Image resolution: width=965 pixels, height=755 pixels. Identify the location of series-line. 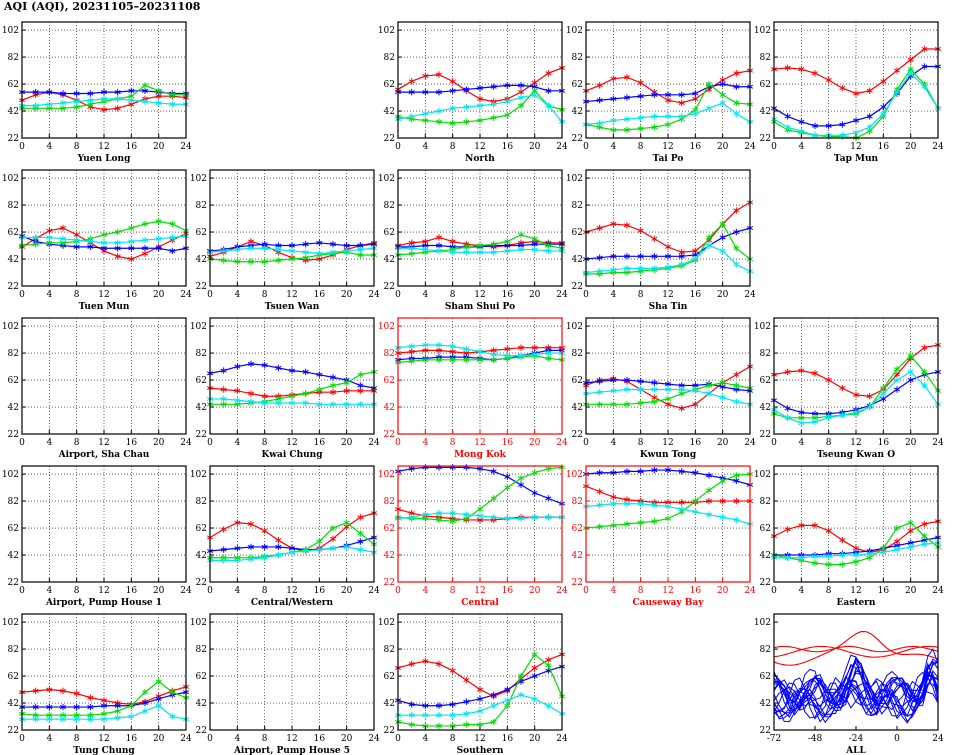
(856, 694).